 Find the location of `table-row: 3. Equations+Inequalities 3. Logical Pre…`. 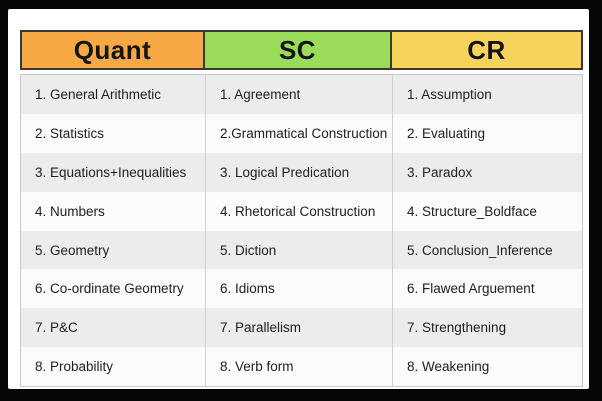

table-row: 3. Equations+Inequalities 3. Logical Pre… is located at coordinates (301, 172).